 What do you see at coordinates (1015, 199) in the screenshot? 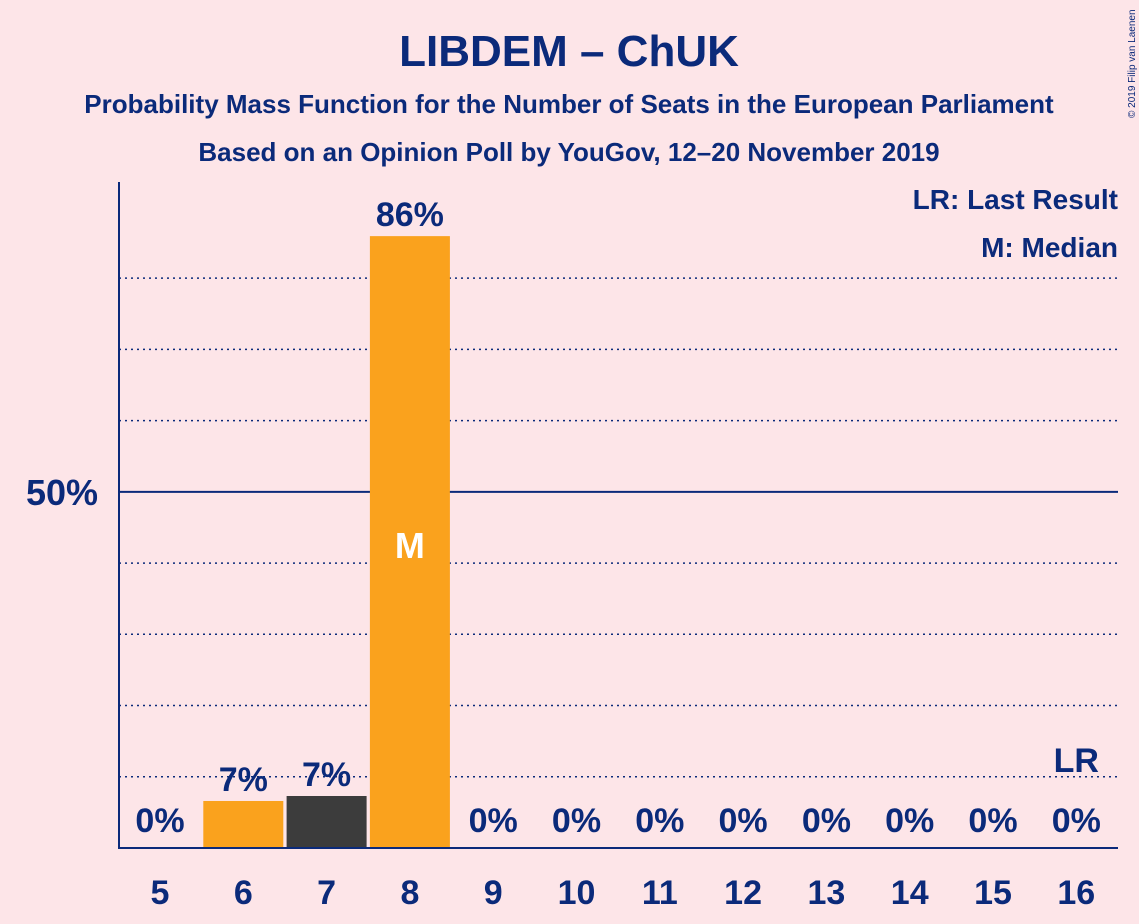
I see `legend-last-result: LR: Last Result` at bounding box center [1015, 199].